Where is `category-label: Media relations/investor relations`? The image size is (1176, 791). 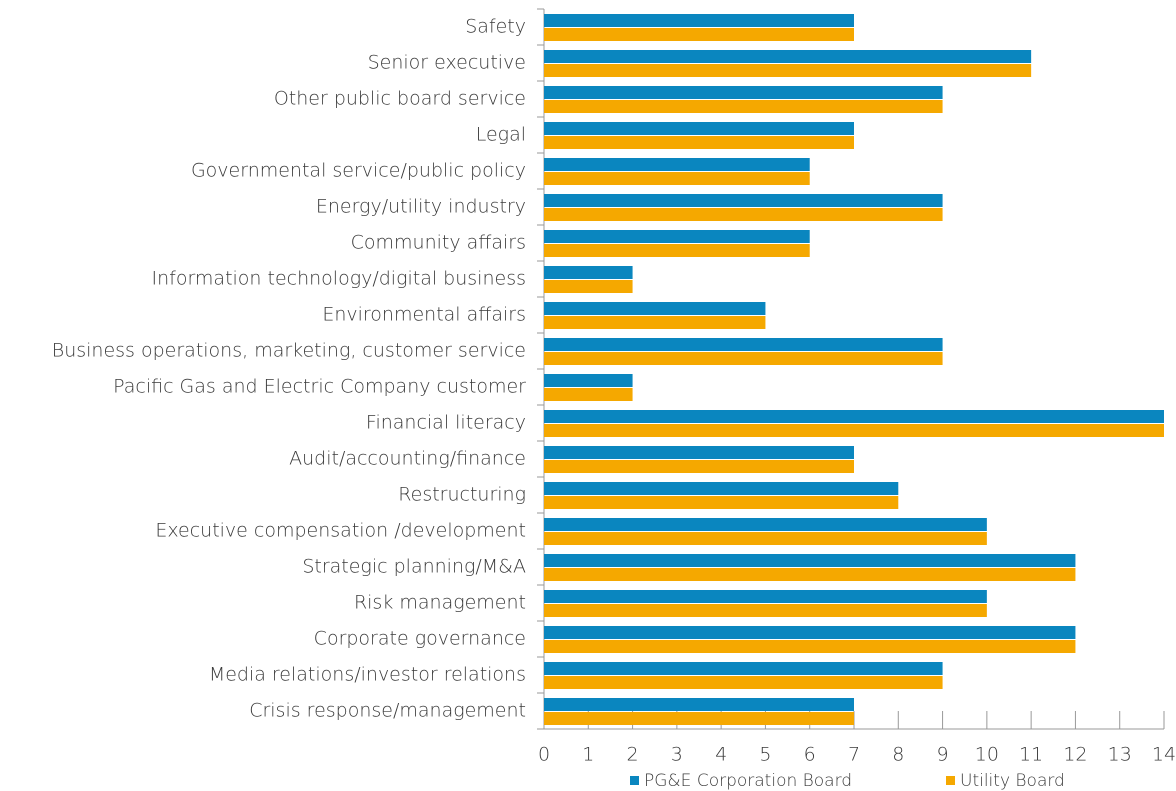
category-label: Media relations/investor relations is located at coordinates (367, 675).